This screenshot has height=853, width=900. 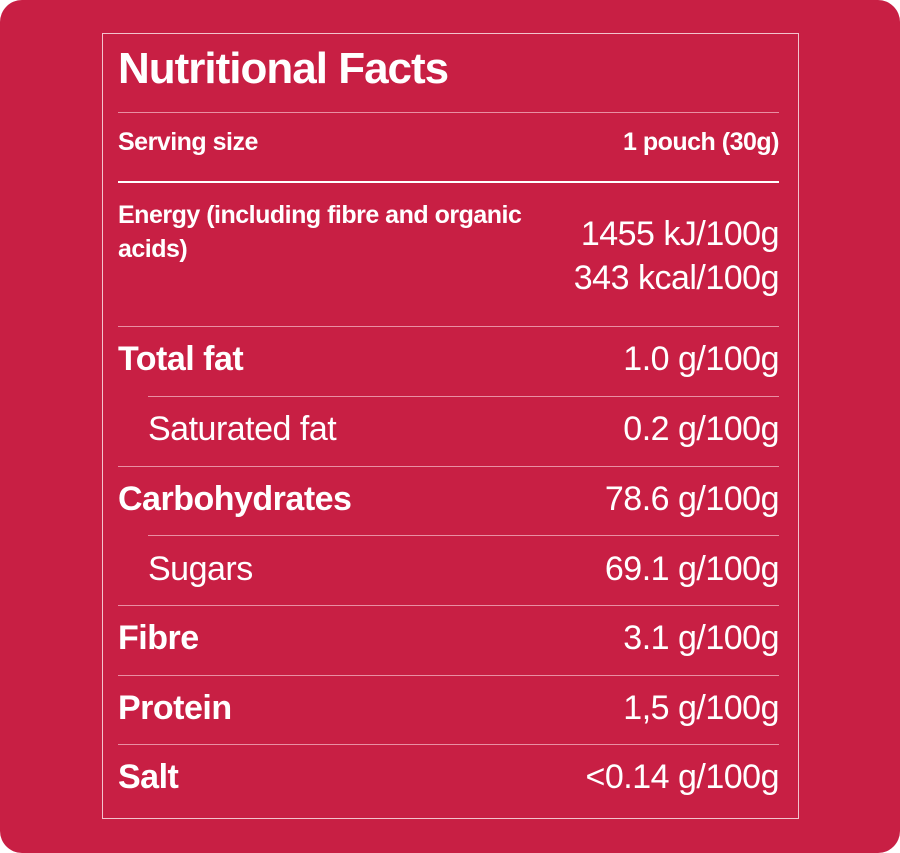 What do you see at coordinates (188, 142) in the screenshot?
I see `serving-size-label: Serving size` at bounding box center [188, 142].